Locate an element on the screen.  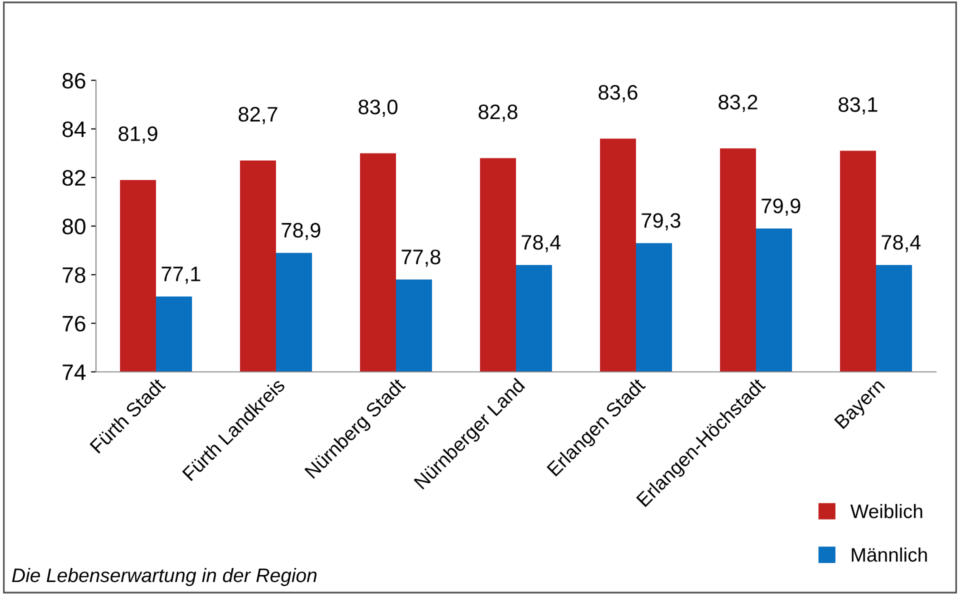
y-tick-label: 80 is located at coordinates (74, 226).